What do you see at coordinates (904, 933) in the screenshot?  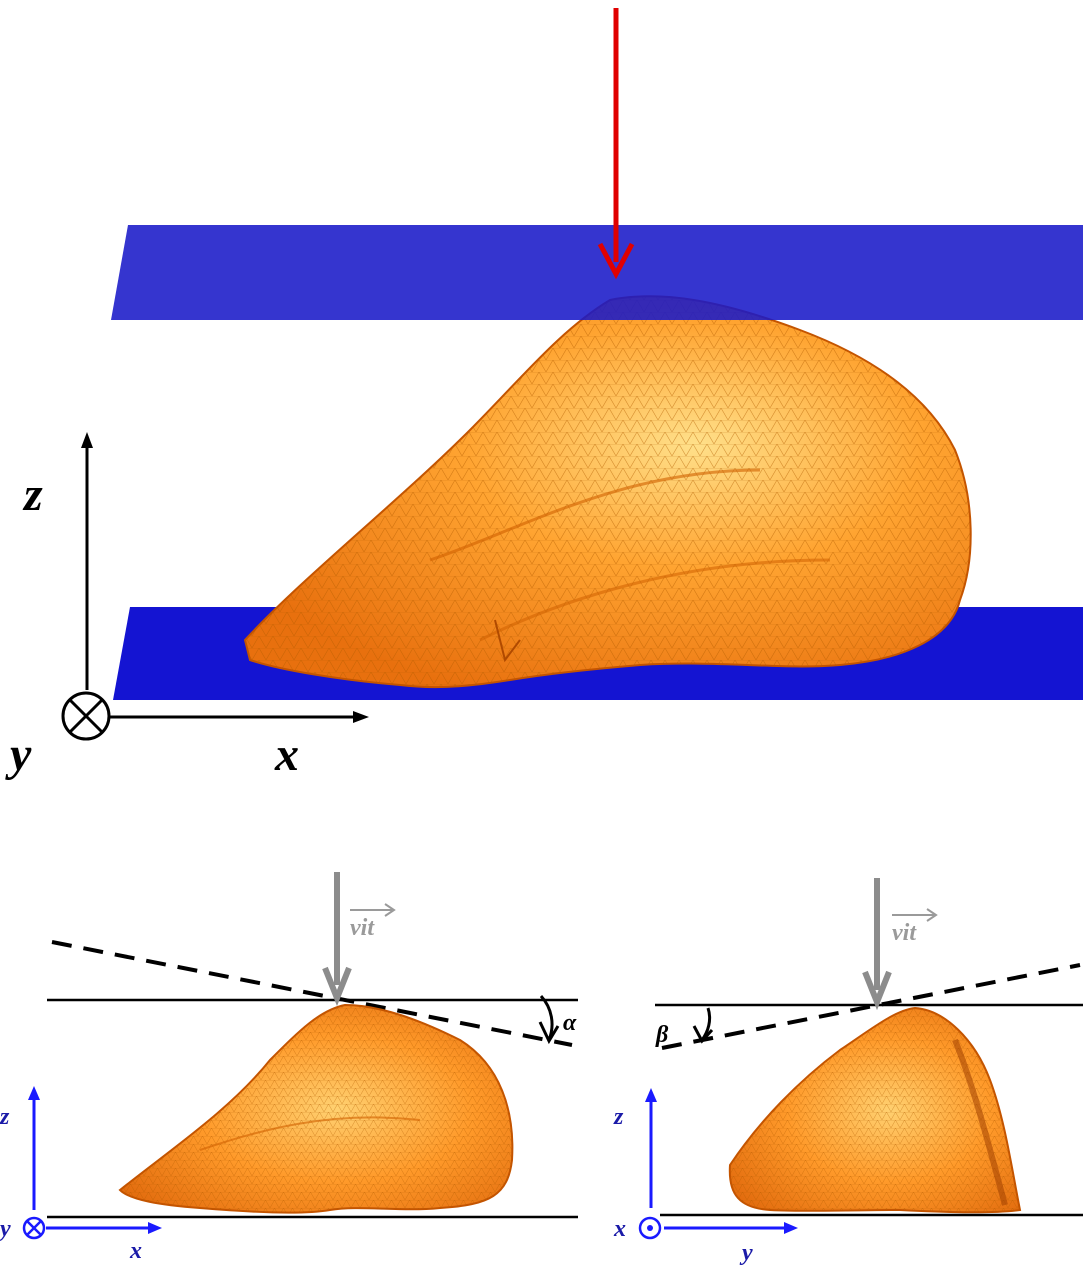 I see `velocity-label-right: vit` at bounding box center [904, 933].